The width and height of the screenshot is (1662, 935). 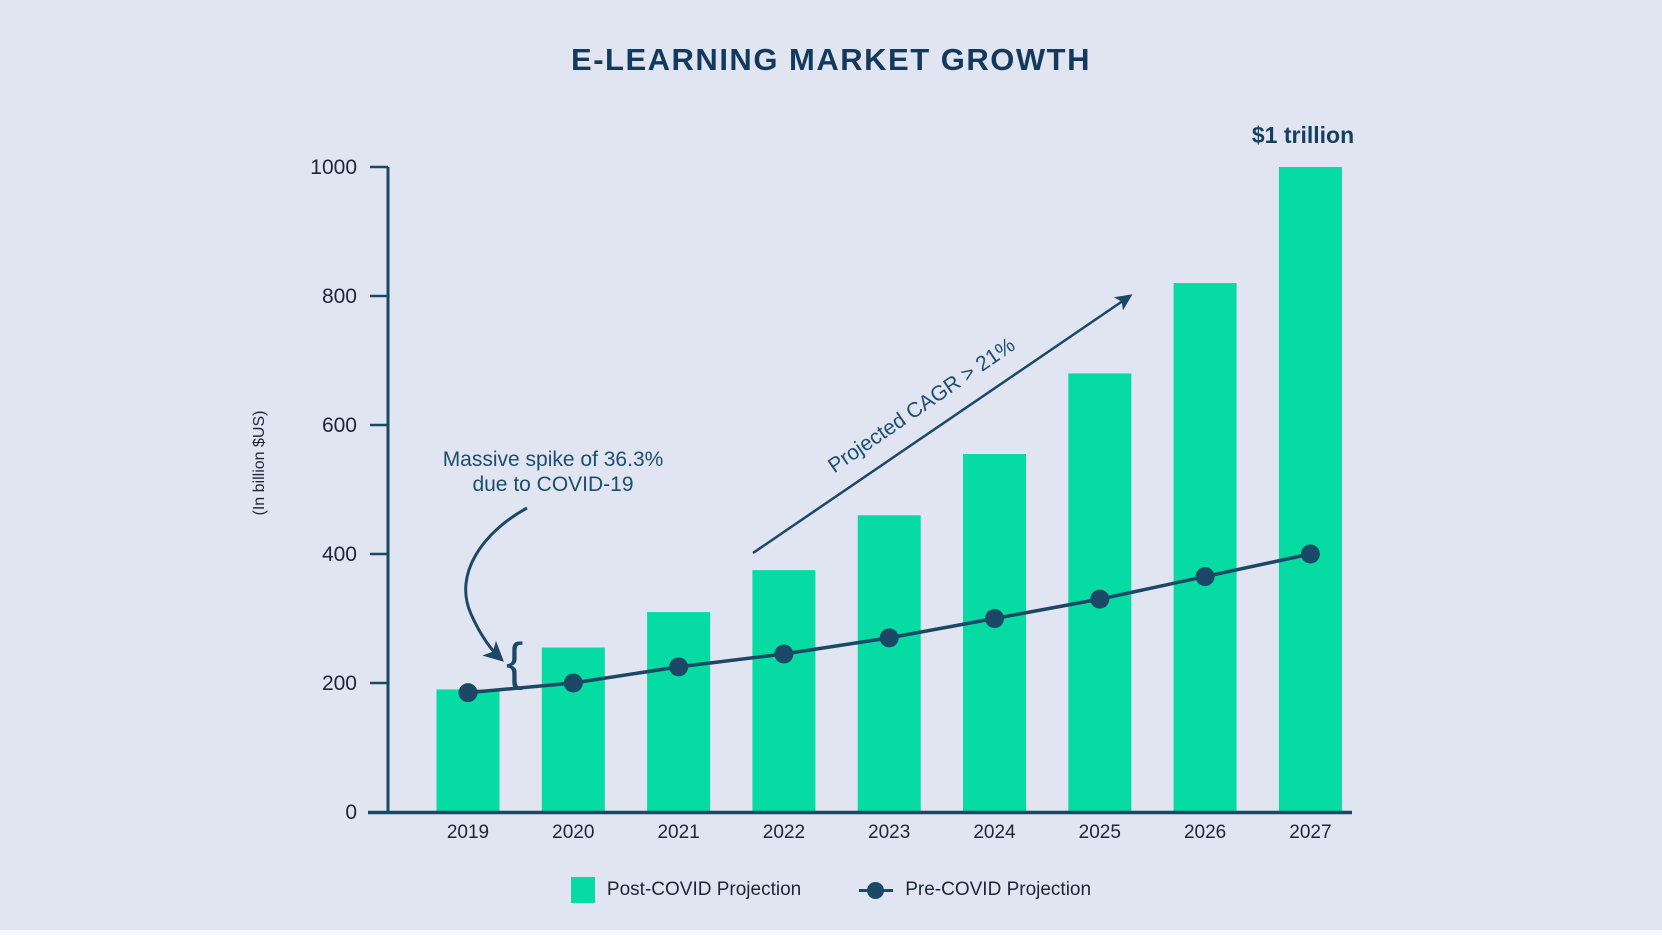 I want to click on legend-item-post-covid: Post-COVID Projection, so click(x=686, y=890).